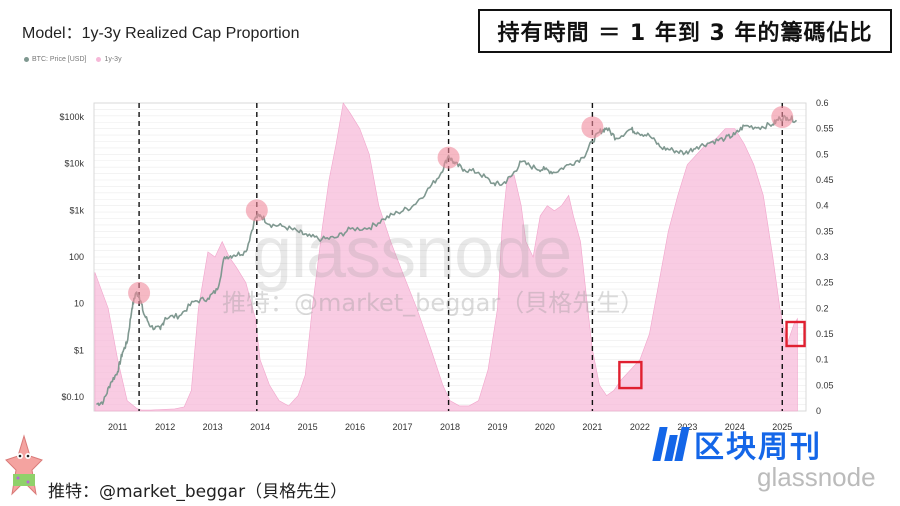 The height and width of the screenshot is (506, 900). I want to click on legend-item-price: BTC: Price [USD], so click(55, 59).